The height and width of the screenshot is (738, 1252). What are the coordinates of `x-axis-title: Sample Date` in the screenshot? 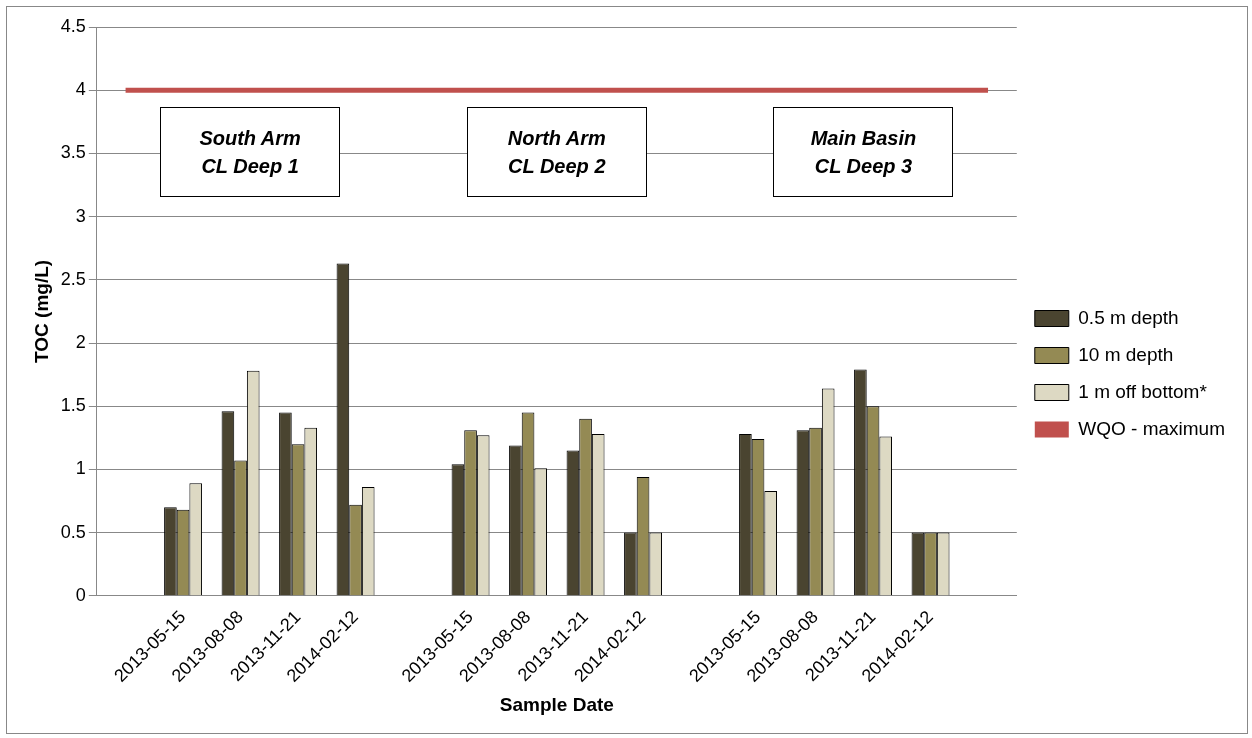 It's located at (556, 704).